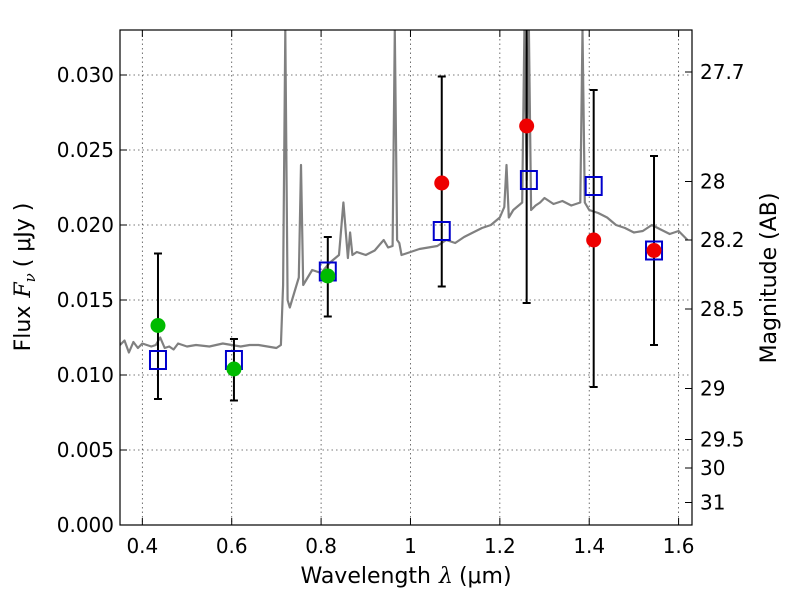  I want to click on y2-tick-label: 31, so click(712, 503).